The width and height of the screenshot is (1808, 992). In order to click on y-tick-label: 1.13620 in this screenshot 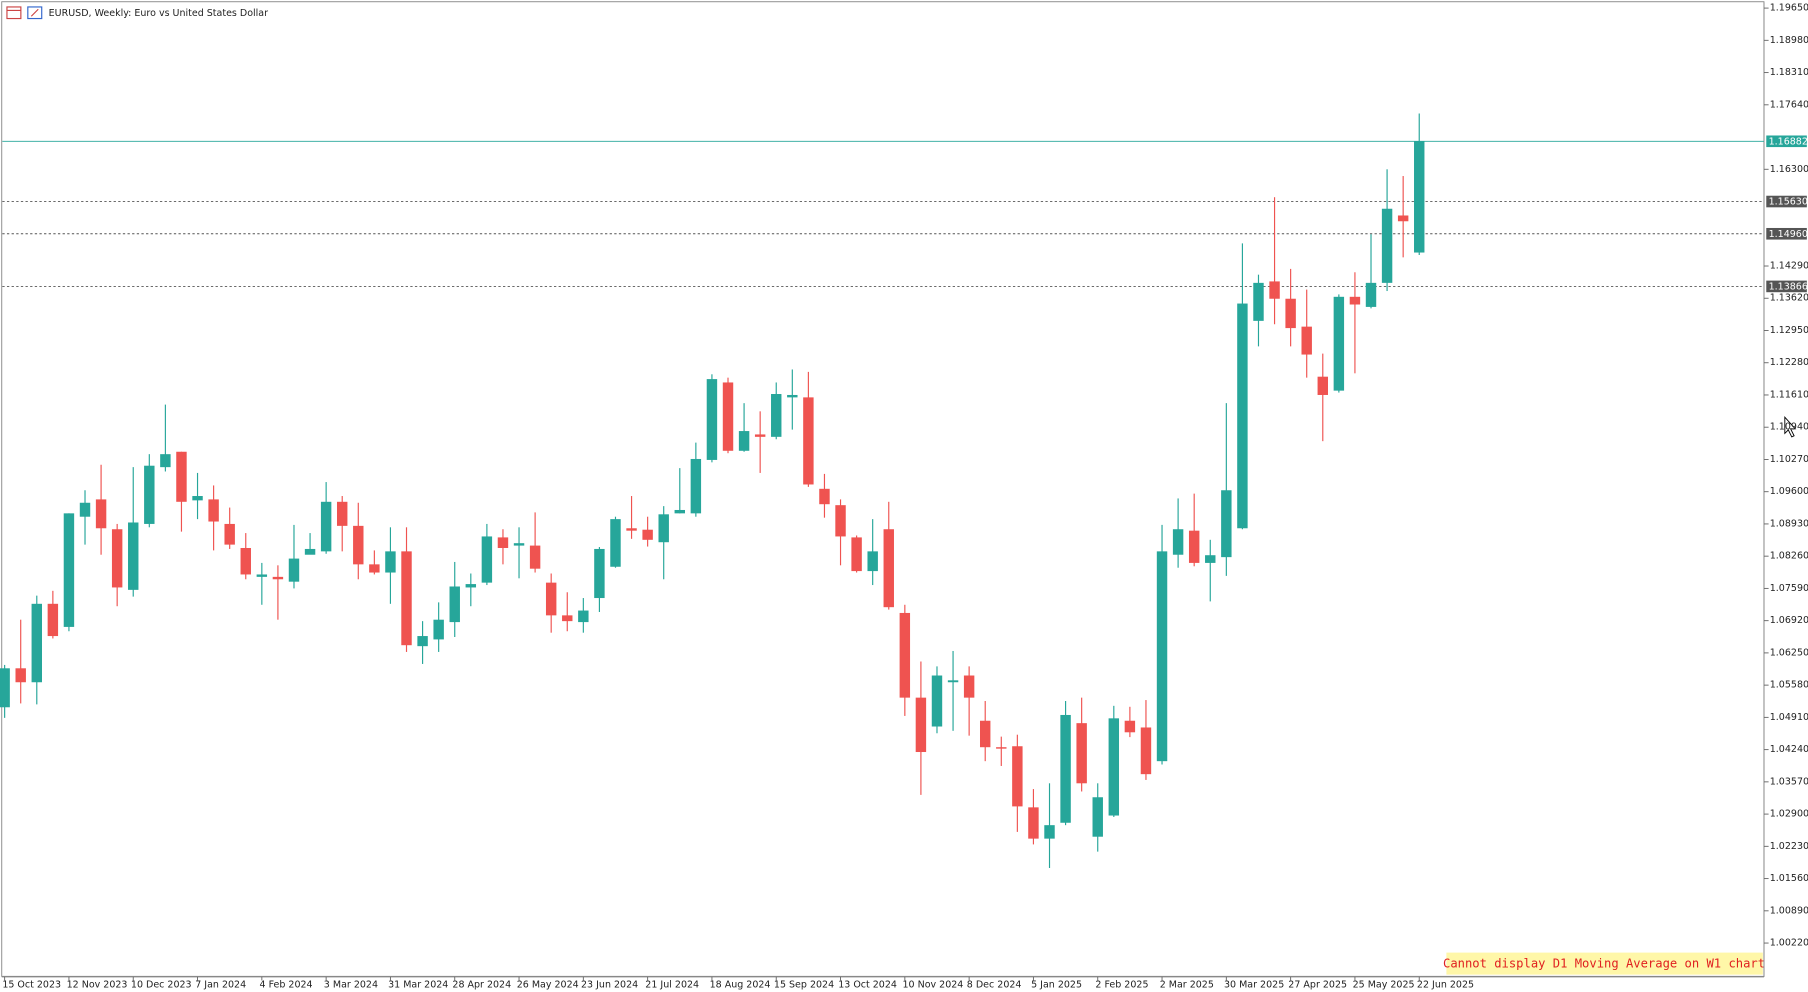, I will do `click(1789, 298)`.